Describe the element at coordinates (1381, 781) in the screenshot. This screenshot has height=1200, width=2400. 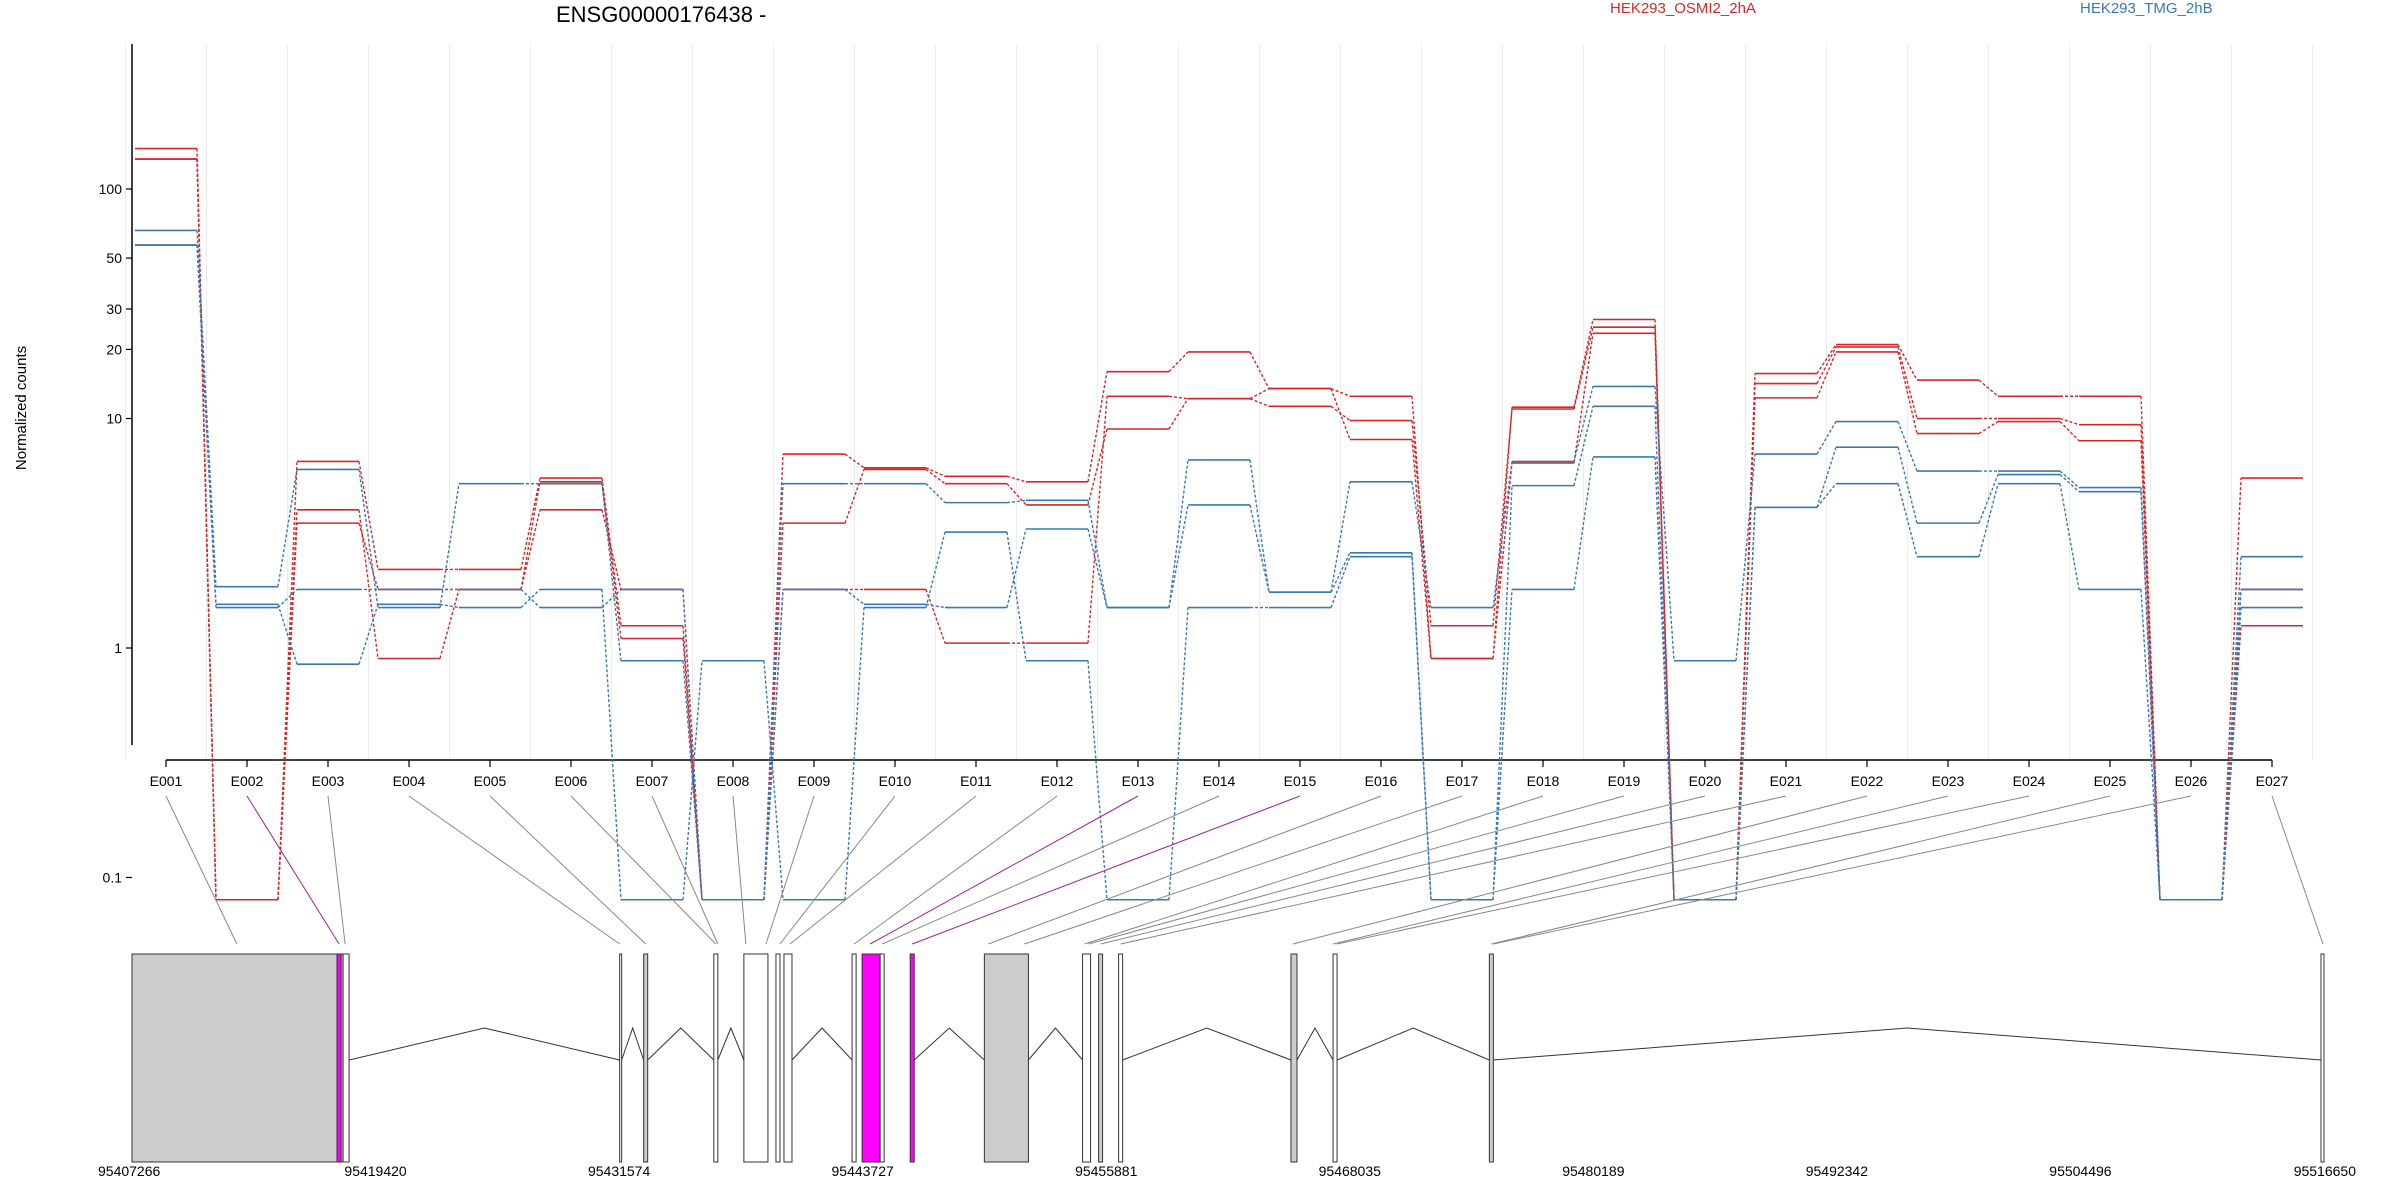
I see `x-tick-label: E016` at that location.